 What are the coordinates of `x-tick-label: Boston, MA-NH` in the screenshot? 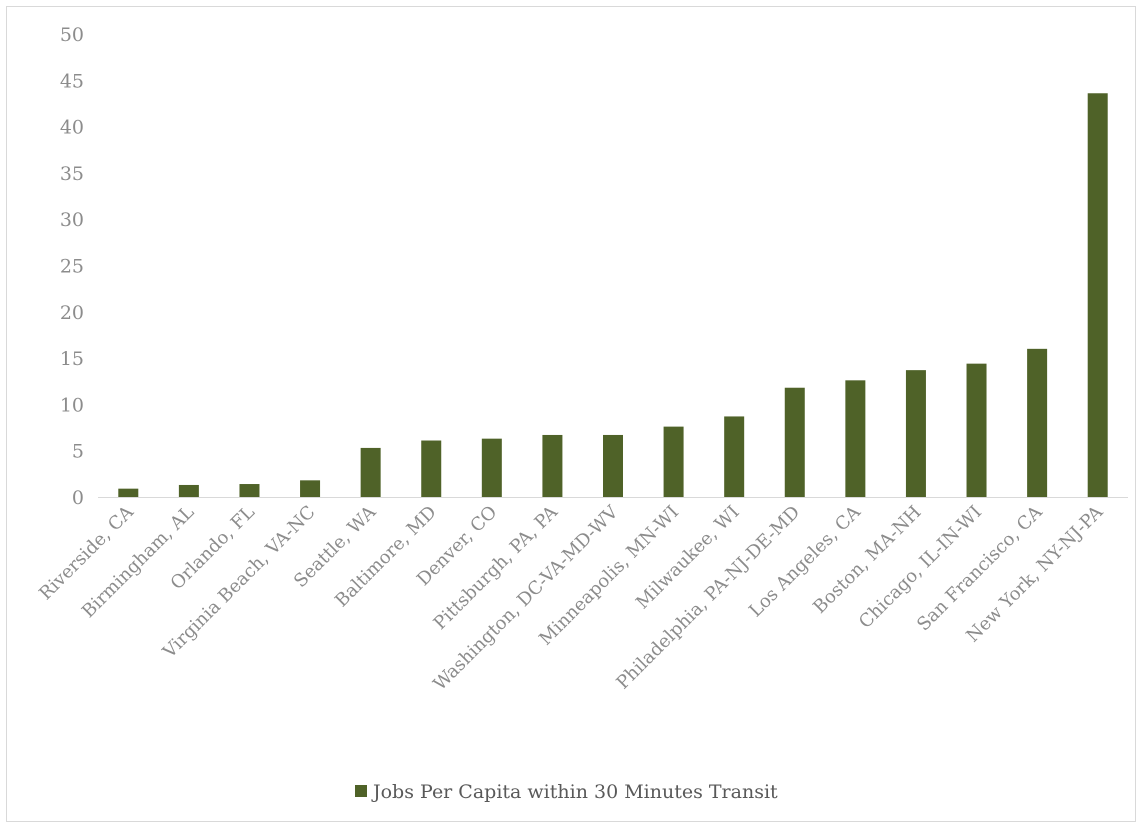 It's located at (867, 560).